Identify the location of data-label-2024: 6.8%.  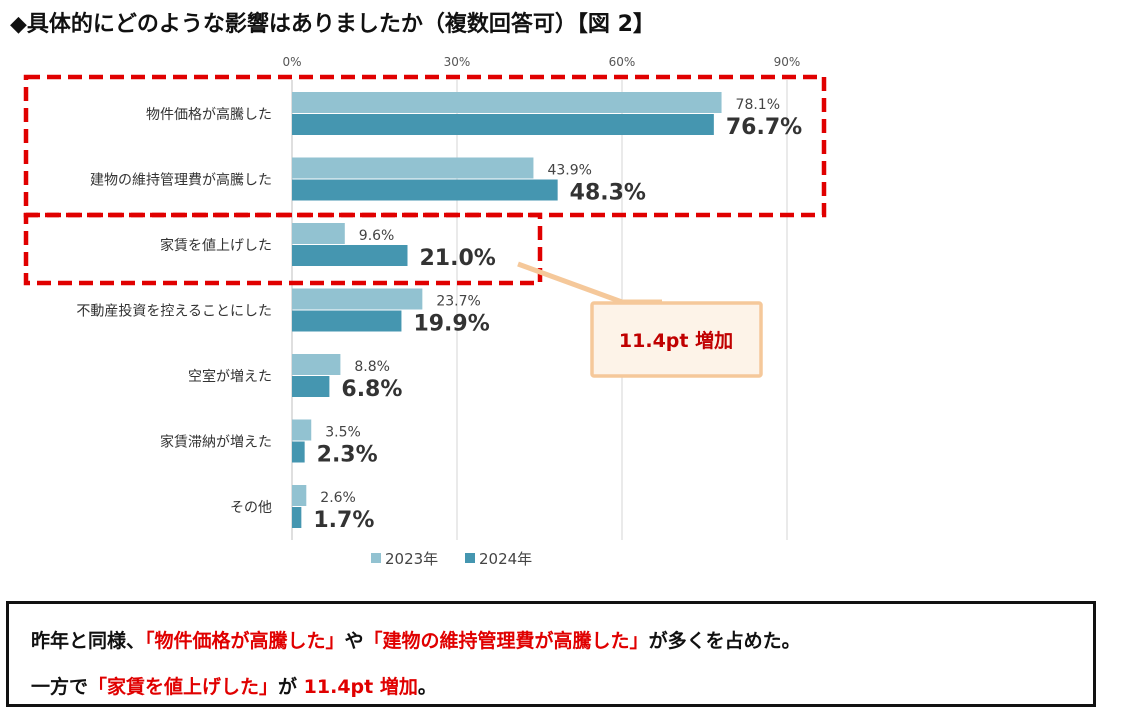
(371, 389).